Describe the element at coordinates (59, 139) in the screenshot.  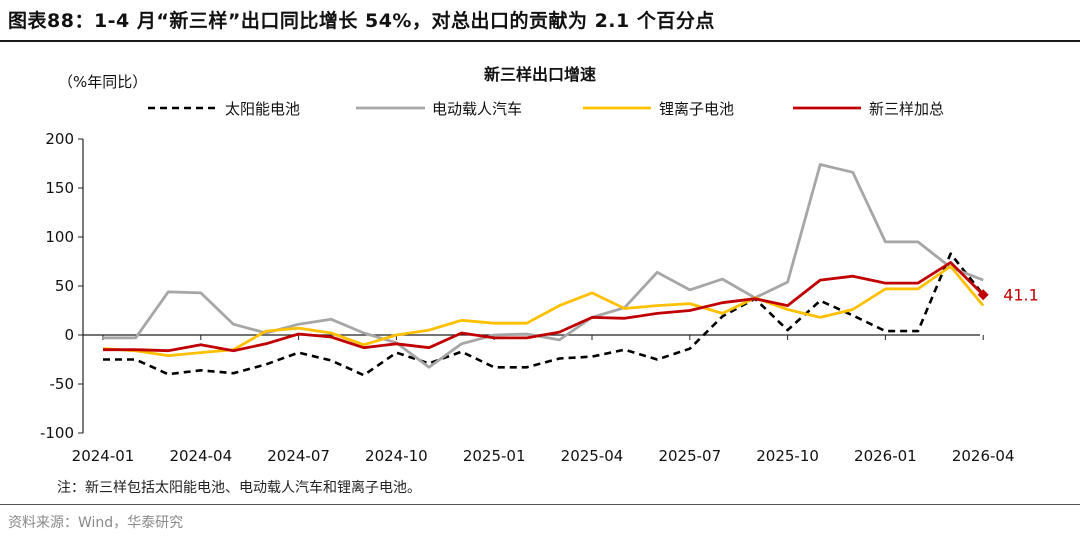
I see `y-tick-label: 200` at that location.